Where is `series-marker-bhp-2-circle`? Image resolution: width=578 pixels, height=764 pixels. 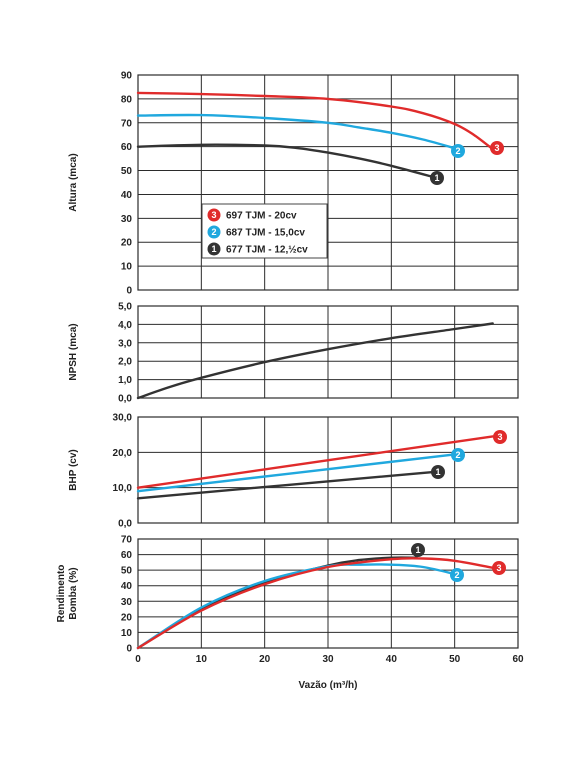 series-marker-bhp-2-circle is located at coordinates (458, 455).